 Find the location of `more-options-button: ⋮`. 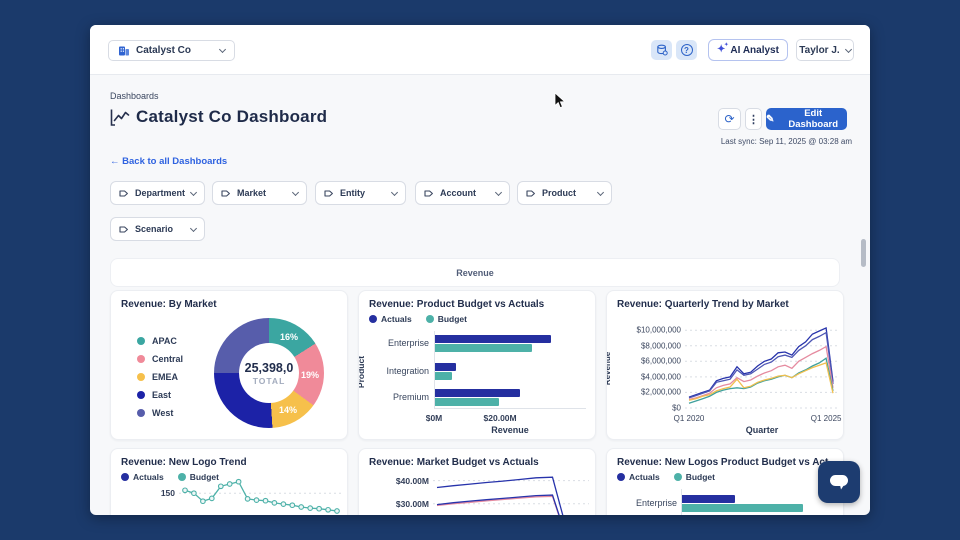

more-options-button: ⋮ is located at coordinates (753, 119).